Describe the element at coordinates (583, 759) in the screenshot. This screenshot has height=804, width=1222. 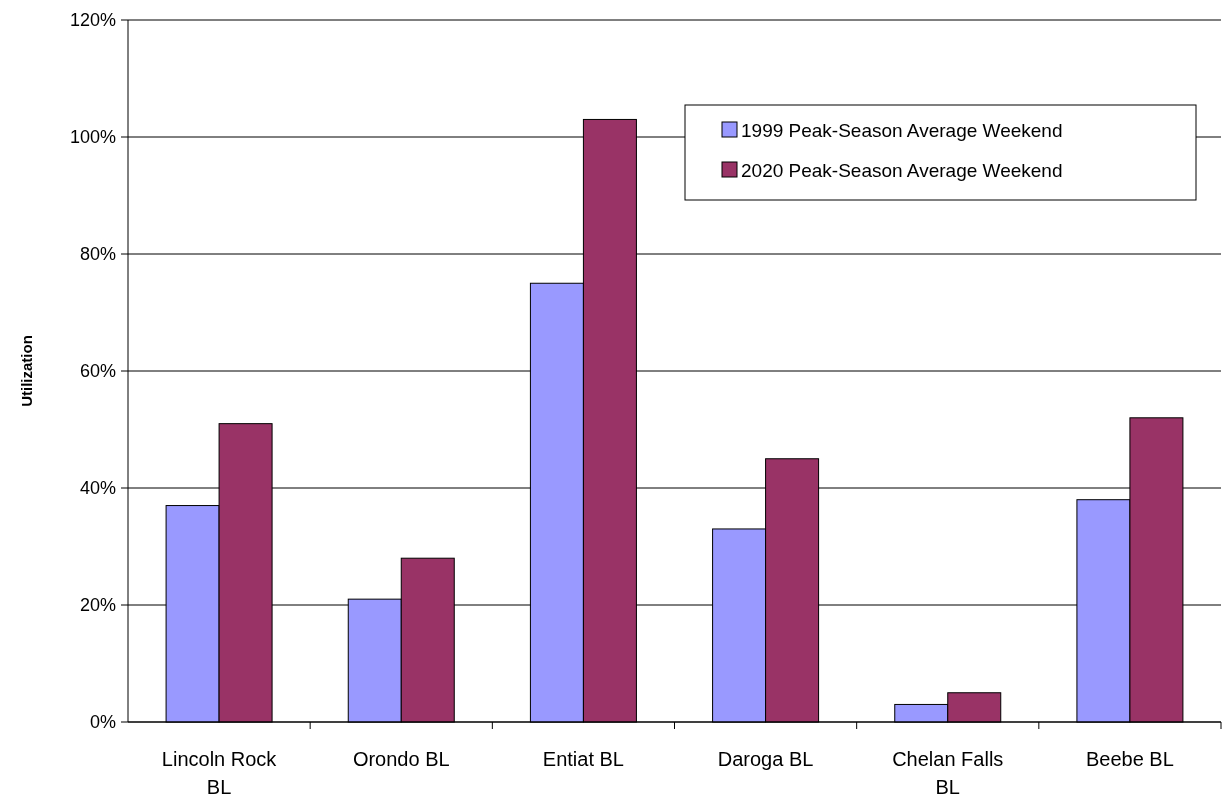
I see `x-tick-label: Entiat BL` at that location.